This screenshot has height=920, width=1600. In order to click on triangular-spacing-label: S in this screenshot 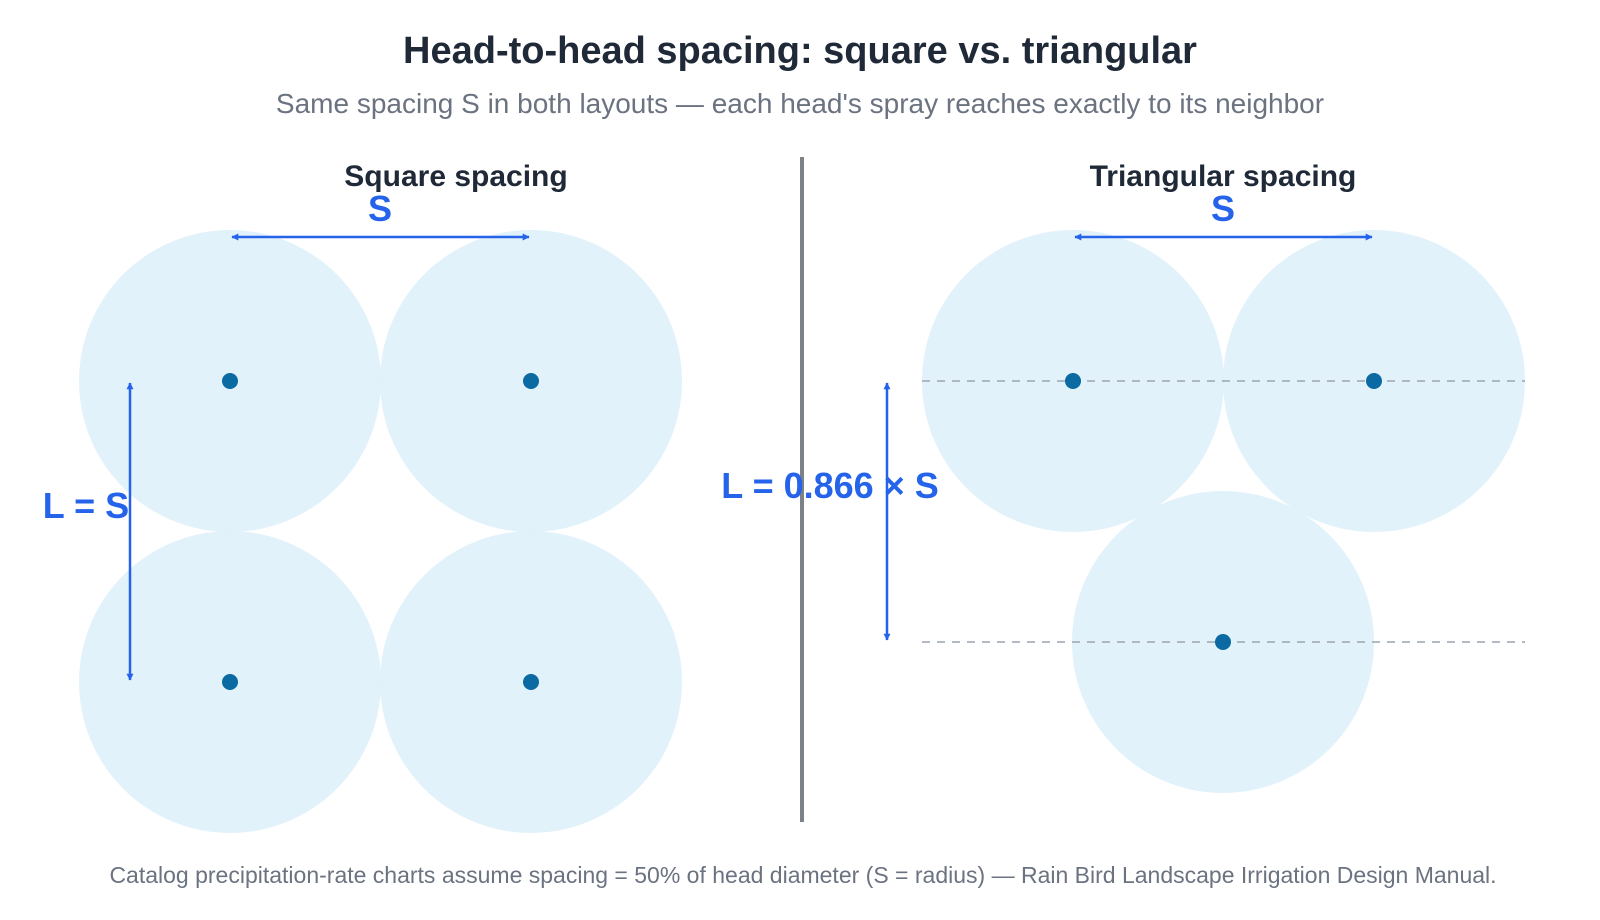, I will do `click(1223, 208)`.